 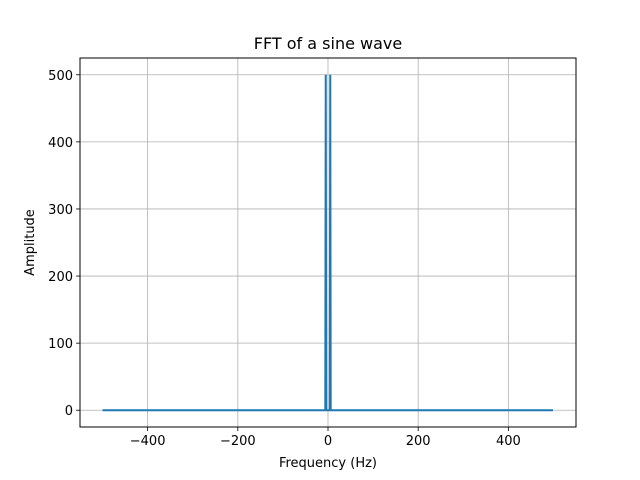 What do you see at coordinates (60, 76) in the screenshot?
I see `y-tick-label: 500` at bounding box center [60, 76].